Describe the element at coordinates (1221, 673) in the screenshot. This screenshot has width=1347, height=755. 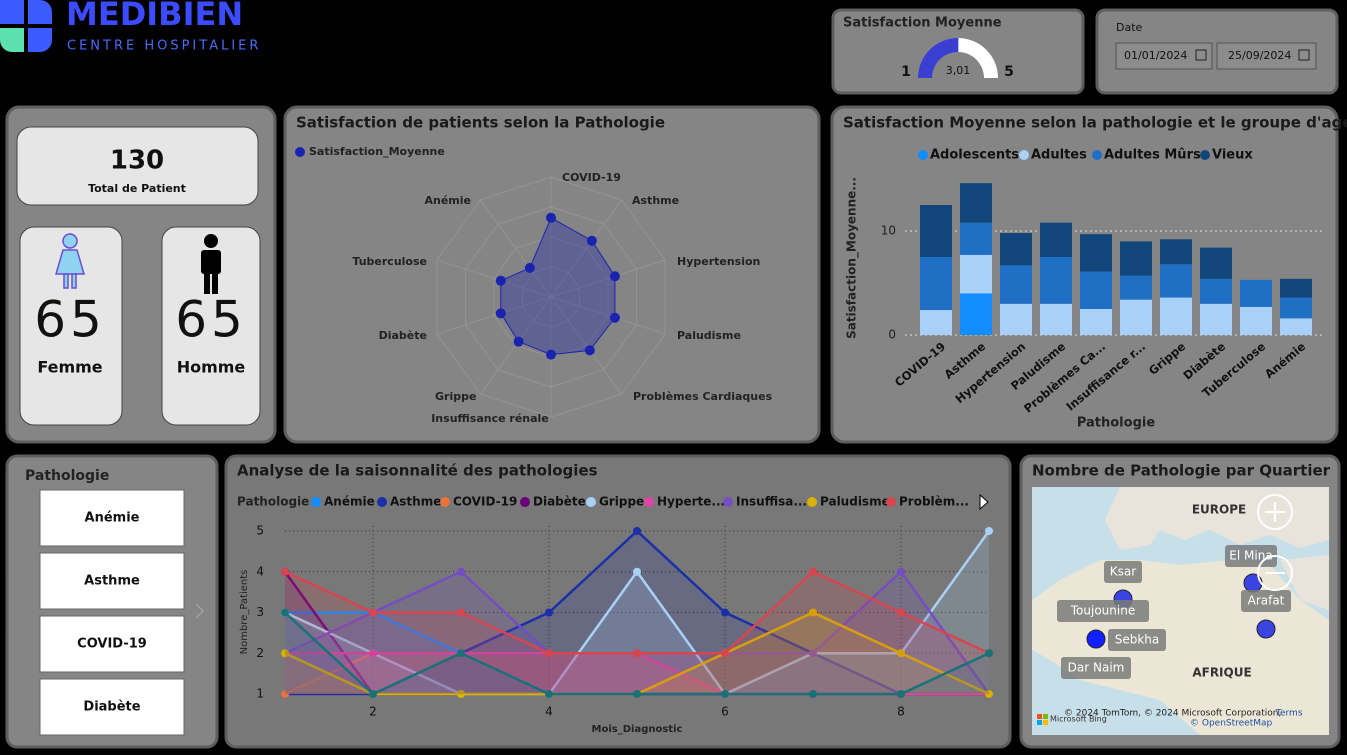
I see `region-label: AFRIQUE` at that location.